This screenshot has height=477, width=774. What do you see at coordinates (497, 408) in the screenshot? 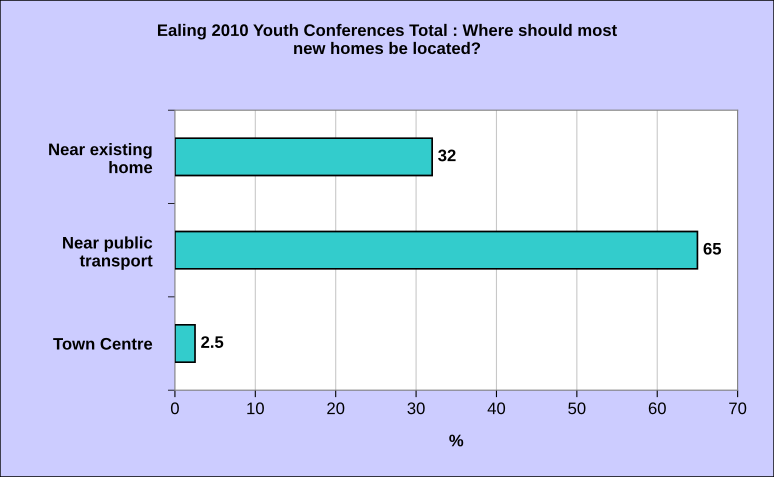
I see `x-tick-label: 40` at bounding box center [497, 408].